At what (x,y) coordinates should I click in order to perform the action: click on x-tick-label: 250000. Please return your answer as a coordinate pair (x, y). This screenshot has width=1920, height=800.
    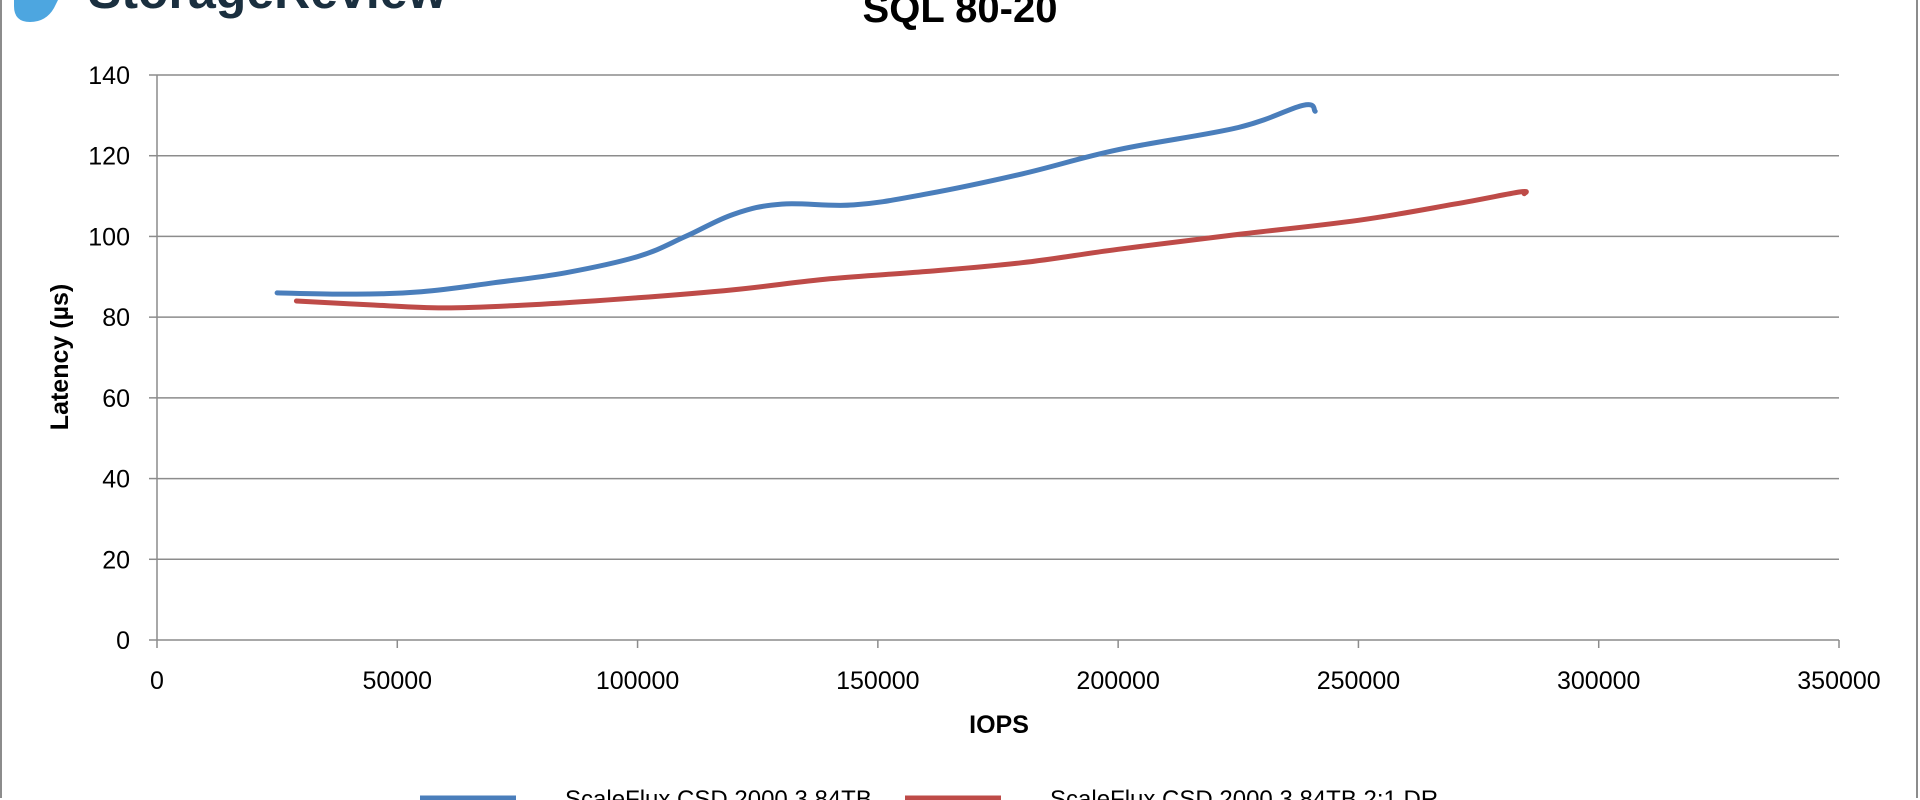
    Looking at the image, I should click on (1358, 681).